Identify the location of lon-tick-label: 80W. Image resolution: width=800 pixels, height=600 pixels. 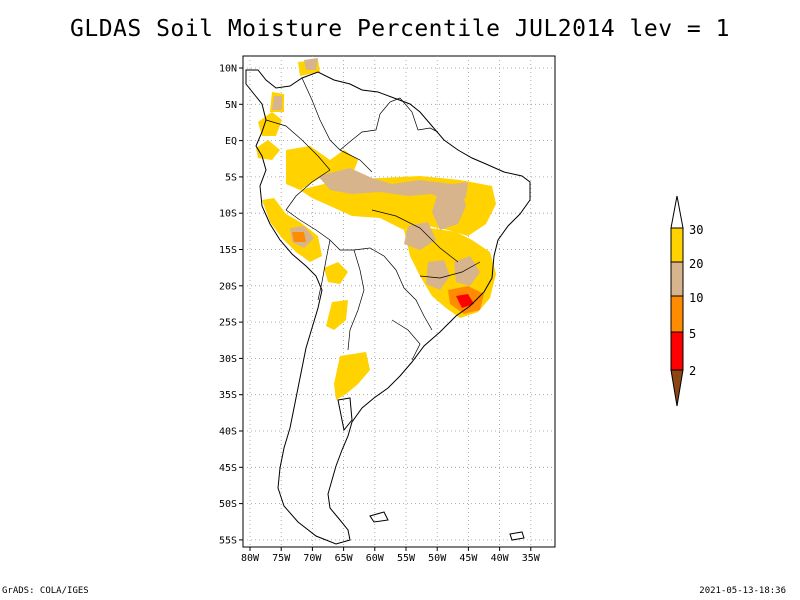
(250, 558).